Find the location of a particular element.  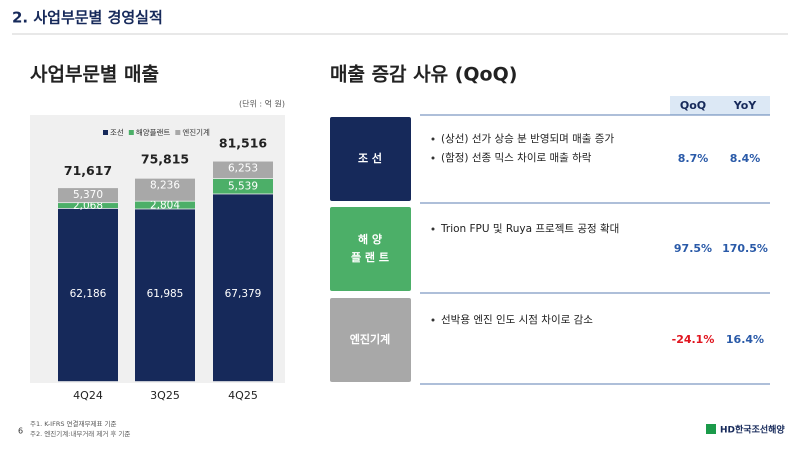

segment-label: 8,236 is located at coordinates (165, 186).